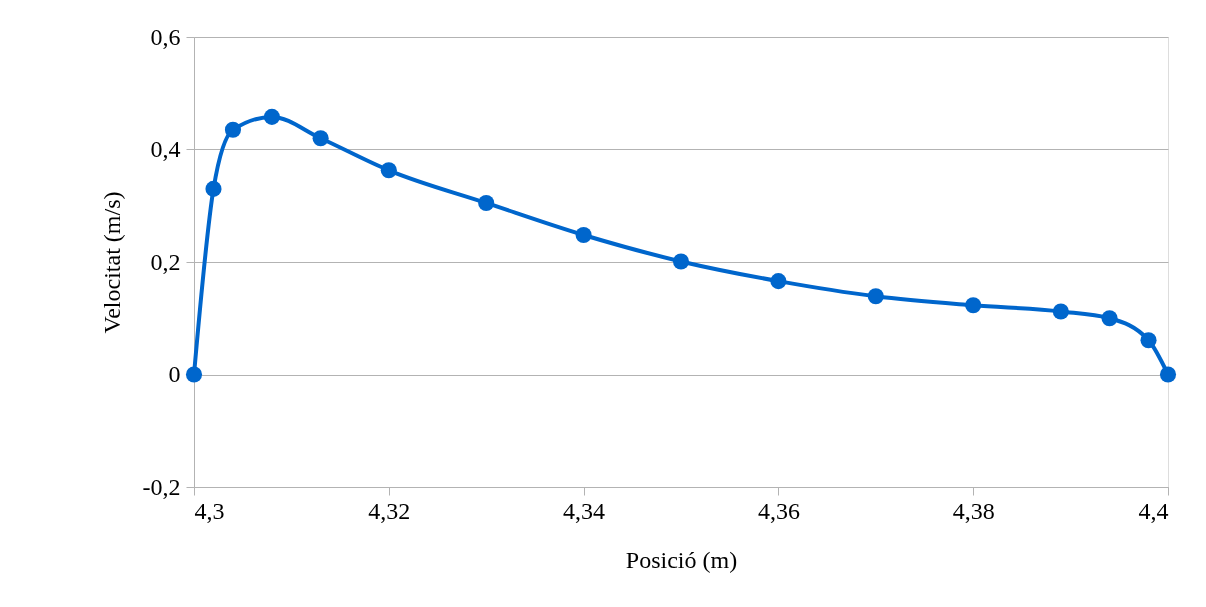 The width and height of the screenshot is (1206, 607). What do you see at coordinates (174, 374) in the screenshot?
I see `y-tick-label: 0` at bounding box center [174, 374].